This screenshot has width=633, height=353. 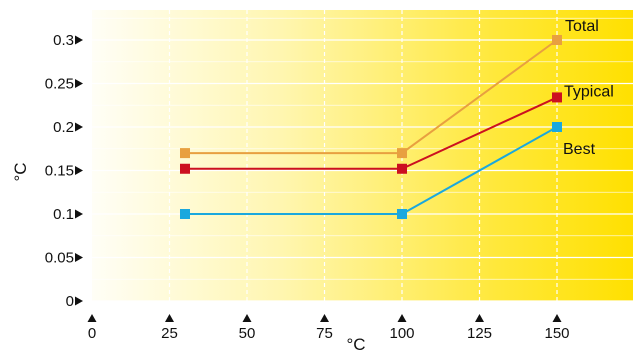 I want to click on x-tick-label: 25, so click(x=169, y=333).